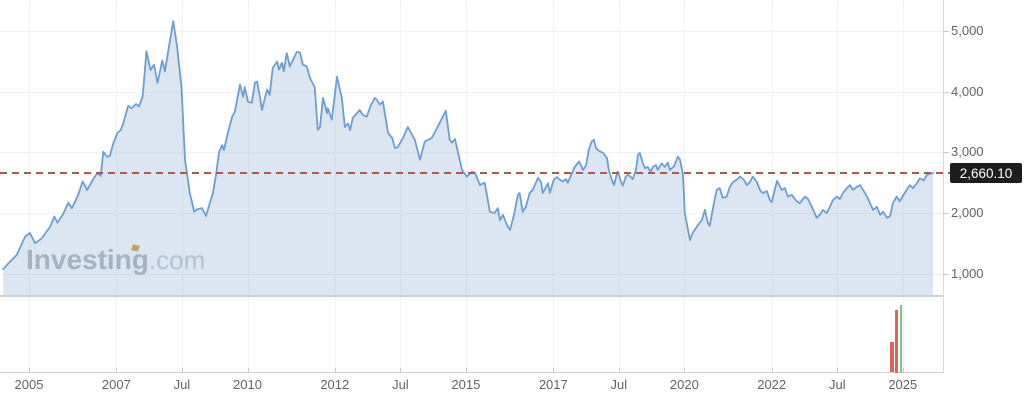  I want to click on x-axis-line, so click(471, 372).